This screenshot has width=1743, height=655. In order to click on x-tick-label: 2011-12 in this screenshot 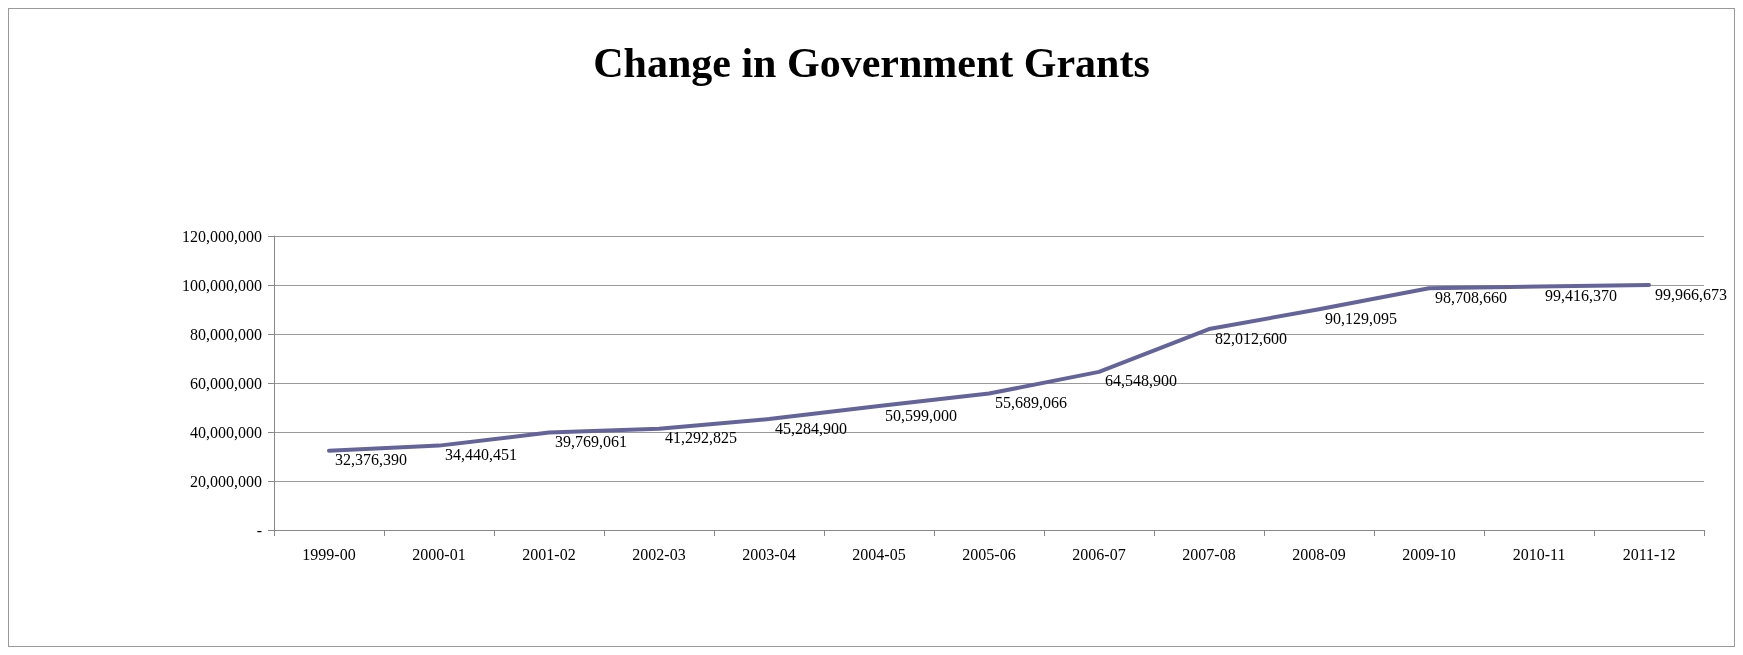, I will do `click(1649, 554)`.